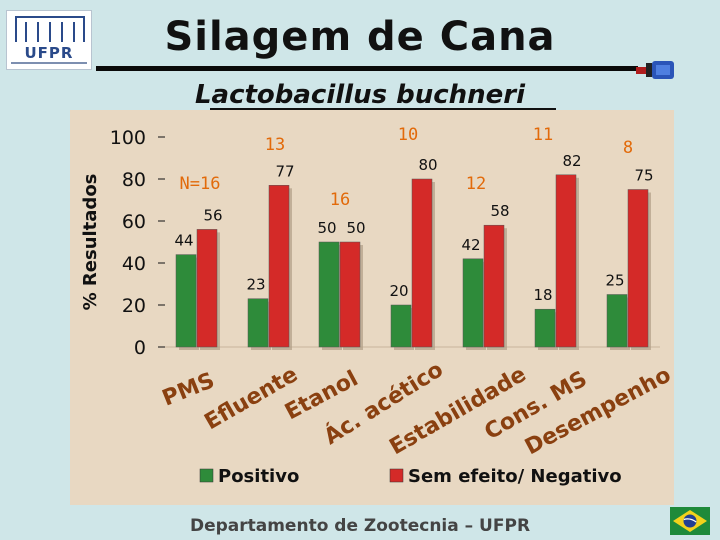  What do you see at coordinates (212, 215) in the screenshot?
I see `data-label: 56` at bounding box center [212, 215].